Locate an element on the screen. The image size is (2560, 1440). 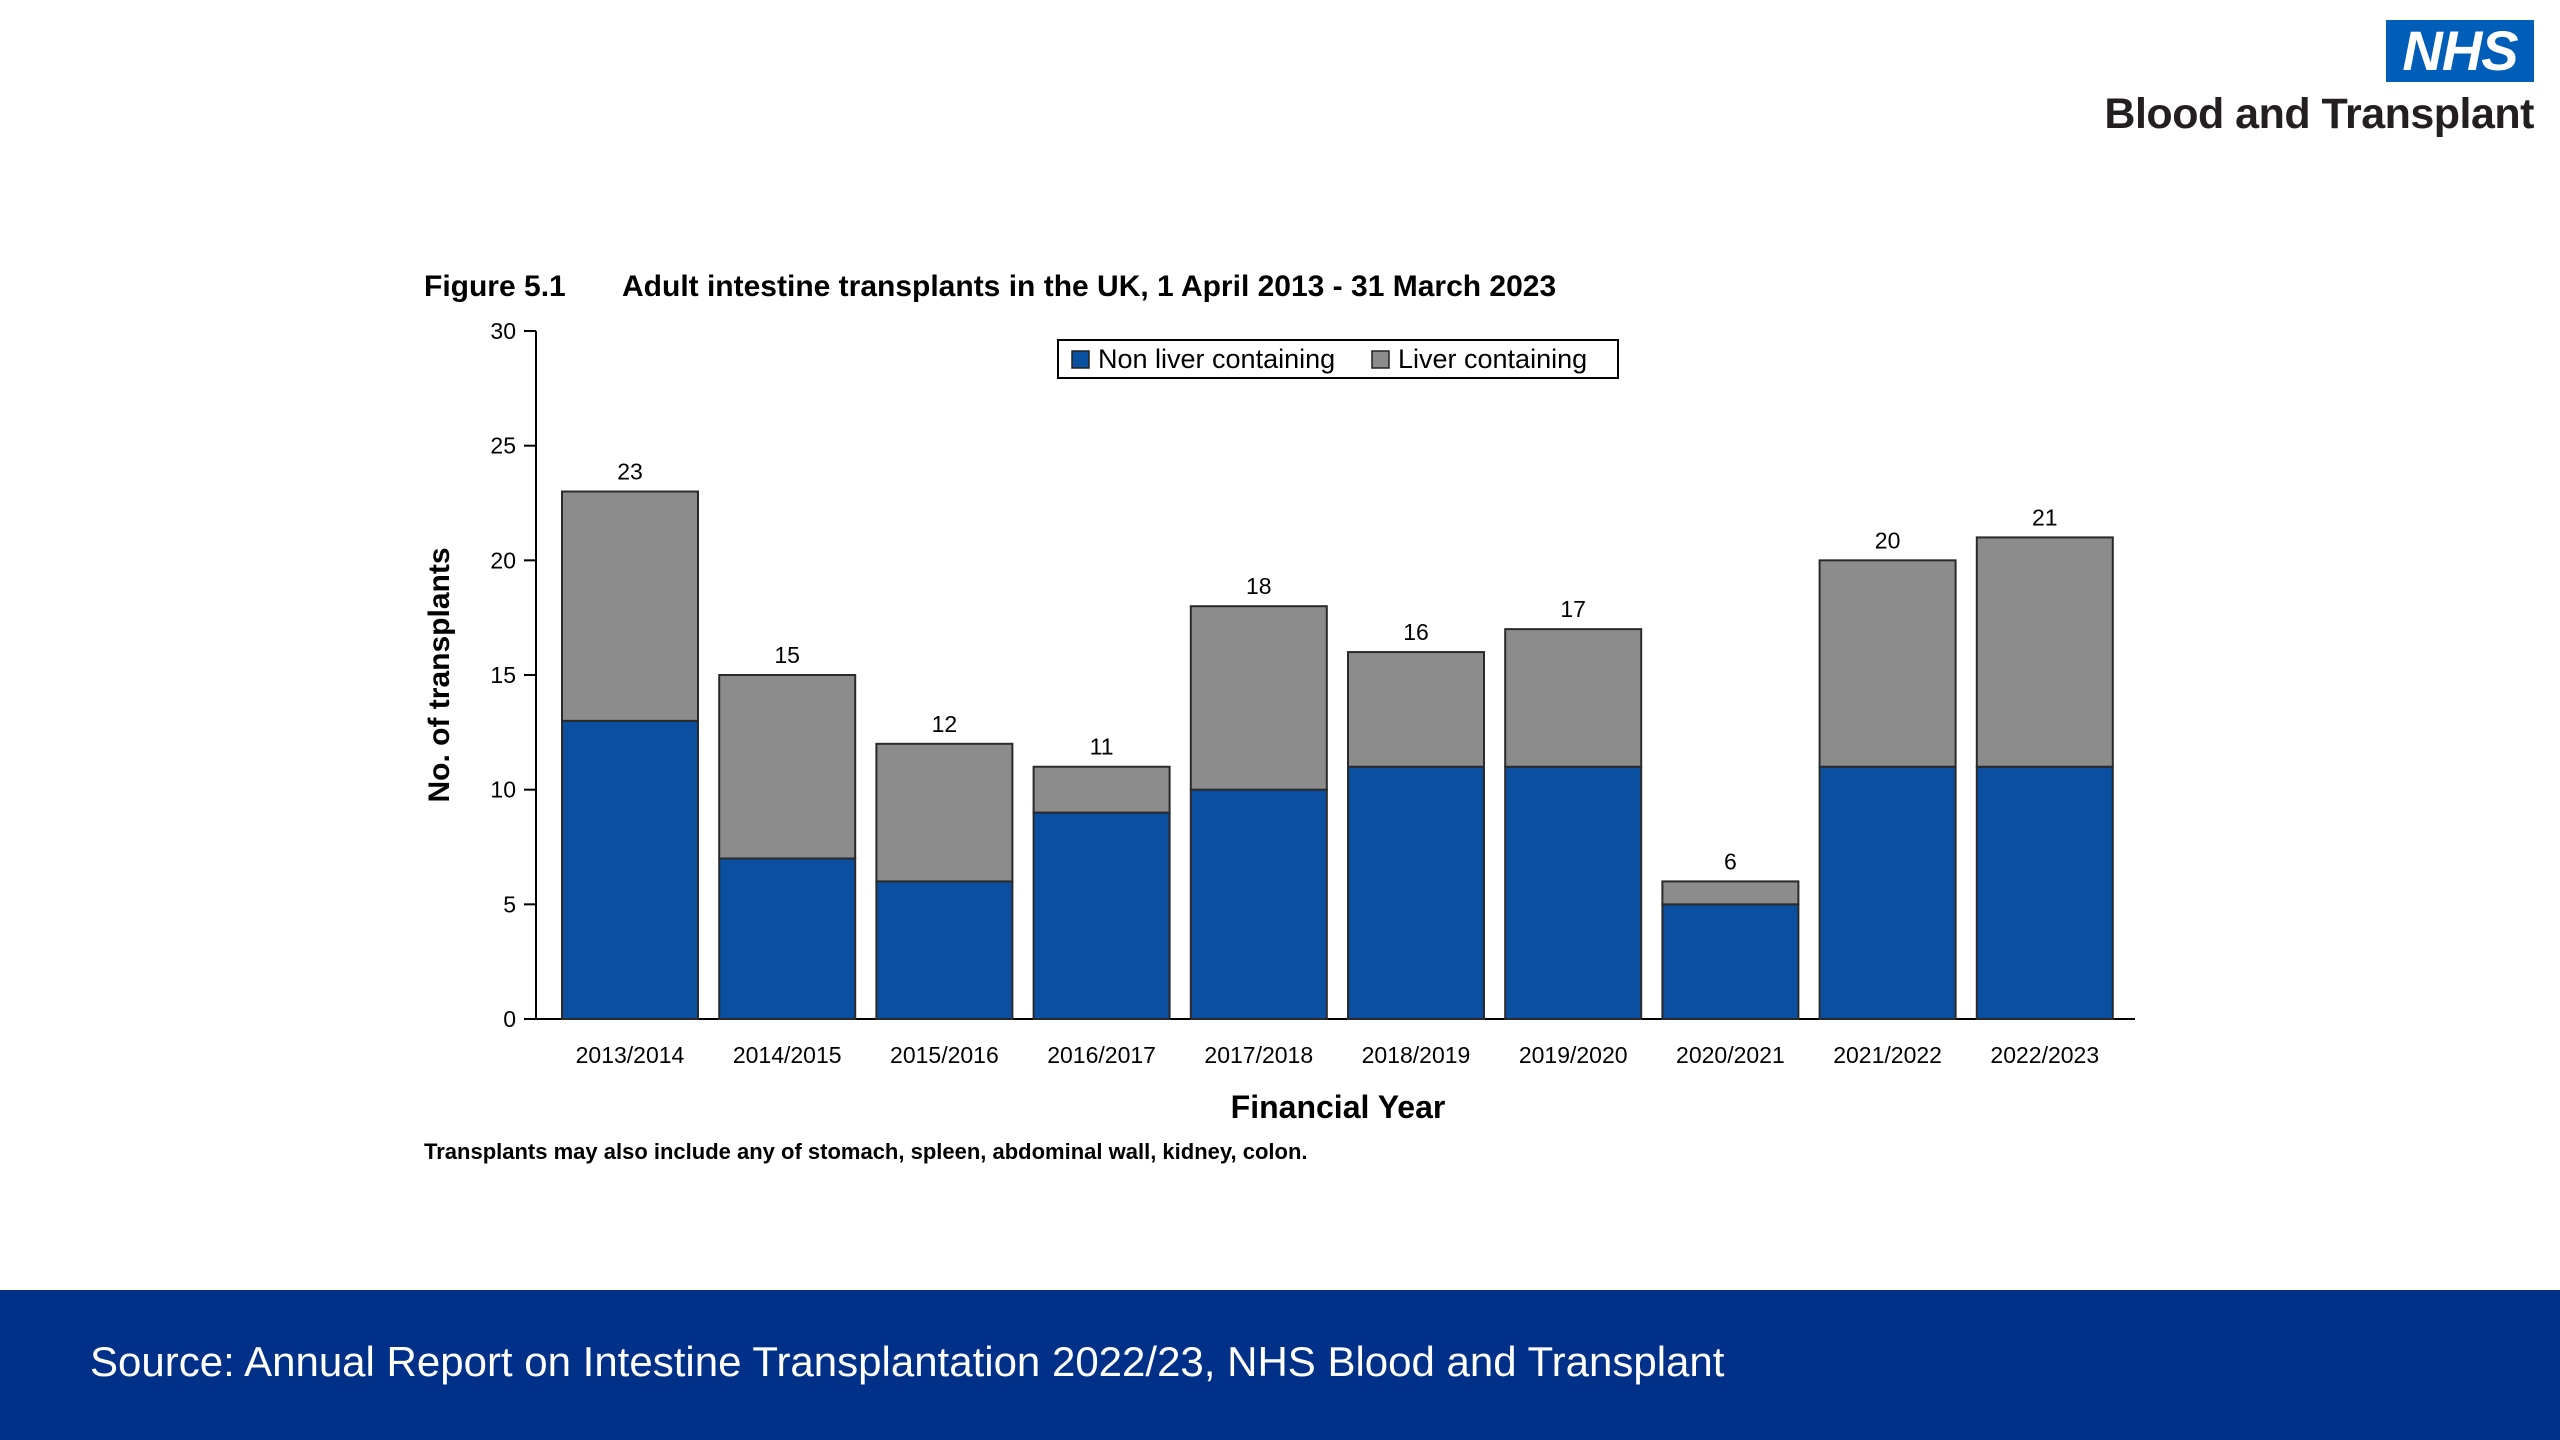
bar-total-label: 23 is located at coordinates (630, 472).